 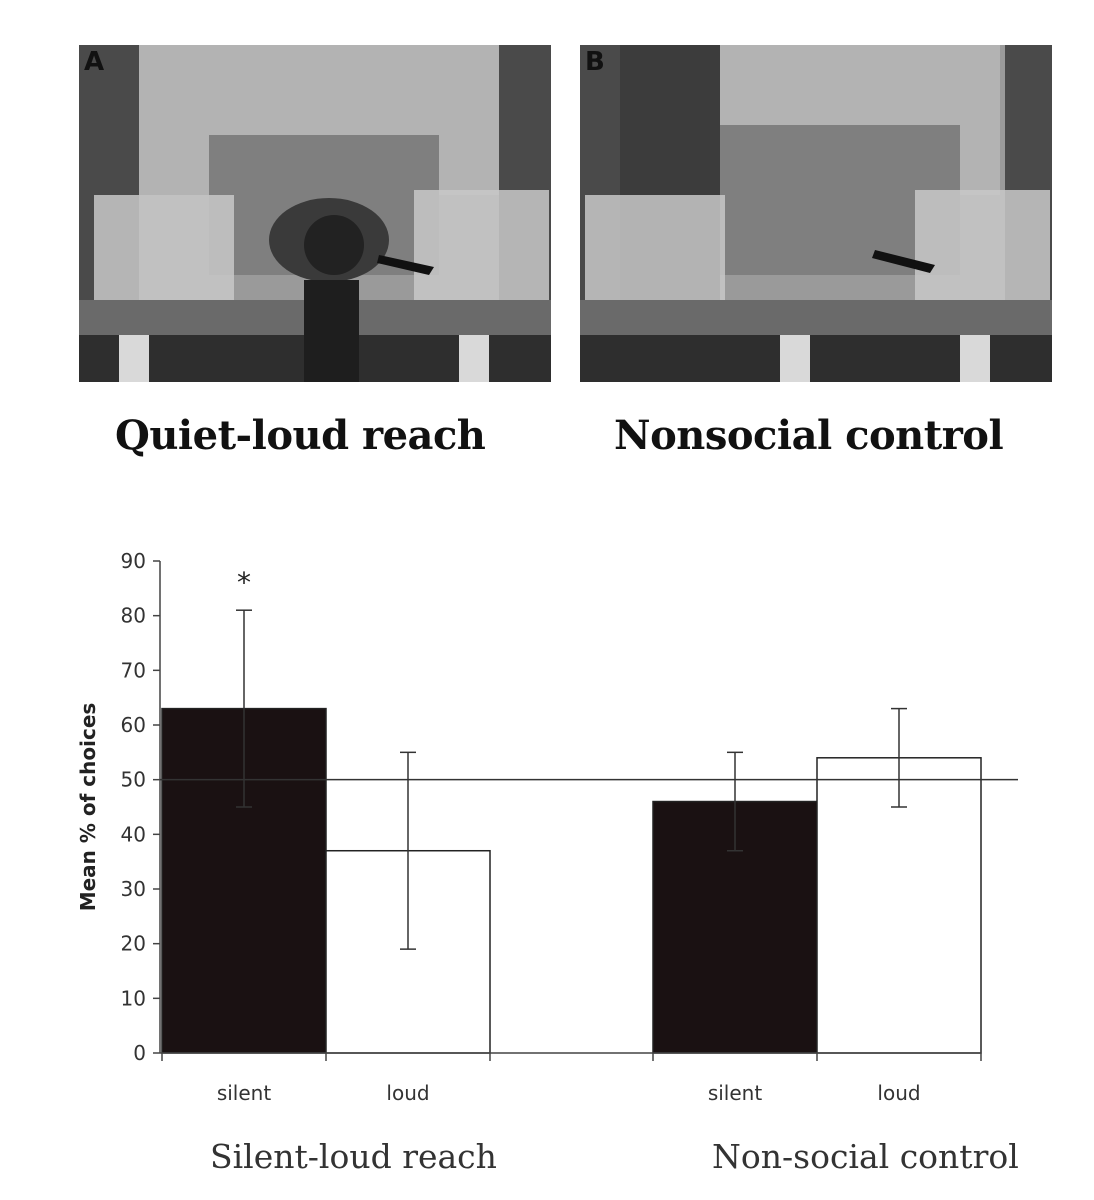 What do you see at coordinates (353, 1156) in the screenshot?
I see `group-label-0: Silent-loud reach` at bounding box center [353, 1156].